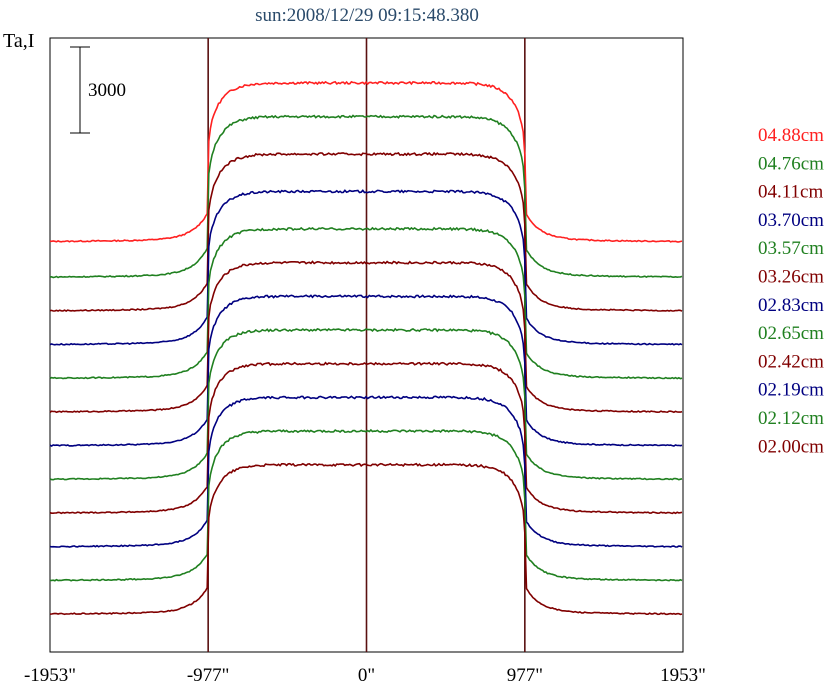 This screenshot has width=837, height=687. I want to click on legend-entry-03.57cm: 03.57cm, so click(791, 248).